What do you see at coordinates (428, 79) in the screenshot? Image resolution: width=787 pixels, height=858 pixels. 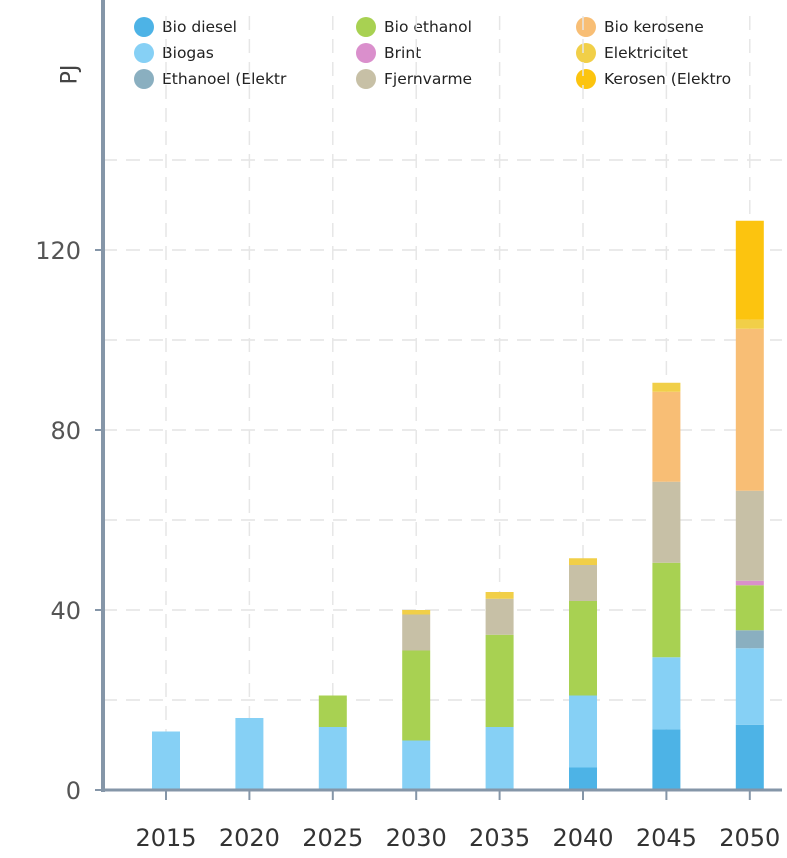 I see `legend-label: Fjernvarme` at bounding box center [428, 79].